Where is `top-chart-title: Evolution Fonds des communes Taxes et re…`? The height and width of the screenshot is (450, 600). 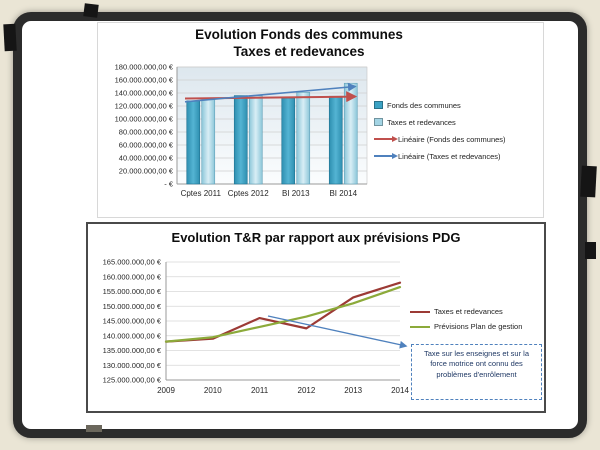
top-chart-title: Evolution Fonds des communes Taxes et re… is located at coordinates (299, 44).